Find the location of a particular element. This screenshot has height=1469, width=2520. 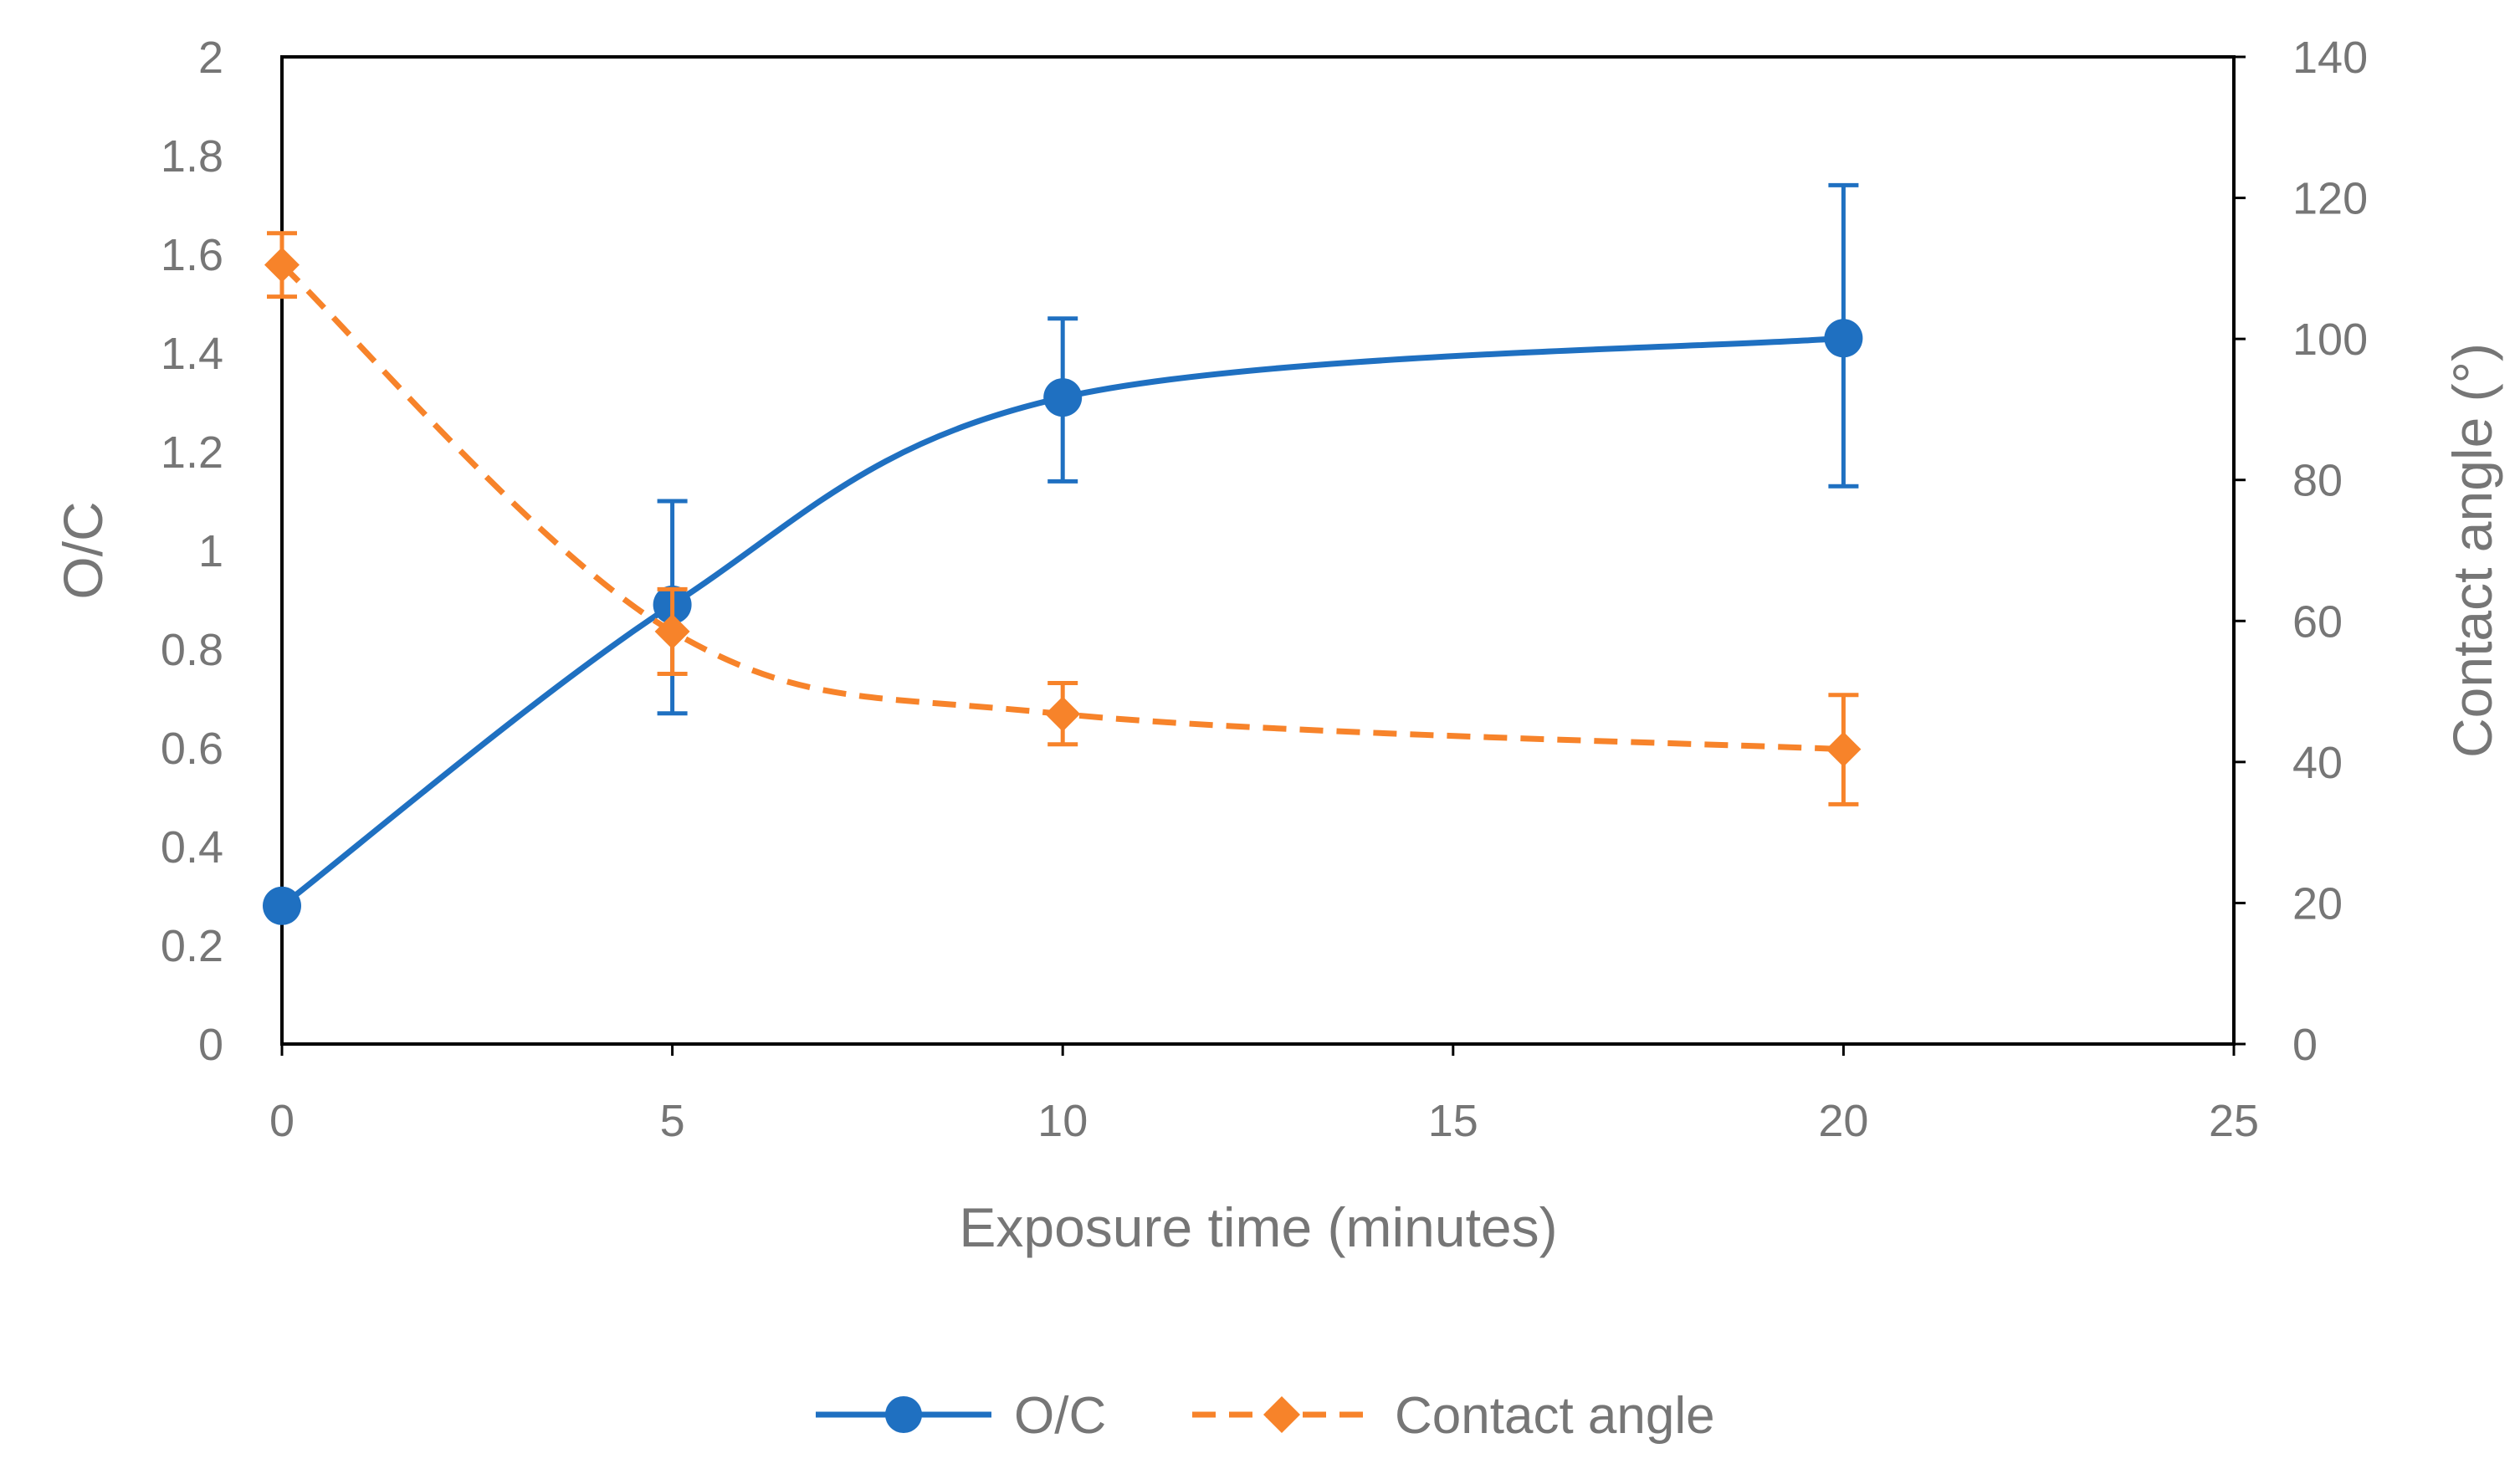

y2-tick-label: 100 is located at coordinates (2330, 340).